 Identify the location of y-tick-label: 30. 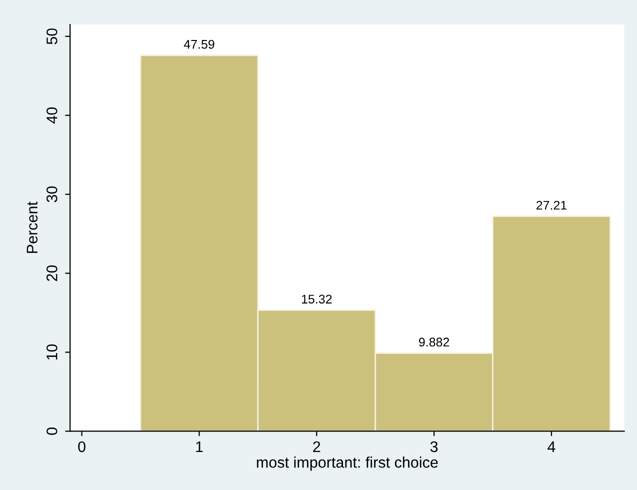
(52, 194).